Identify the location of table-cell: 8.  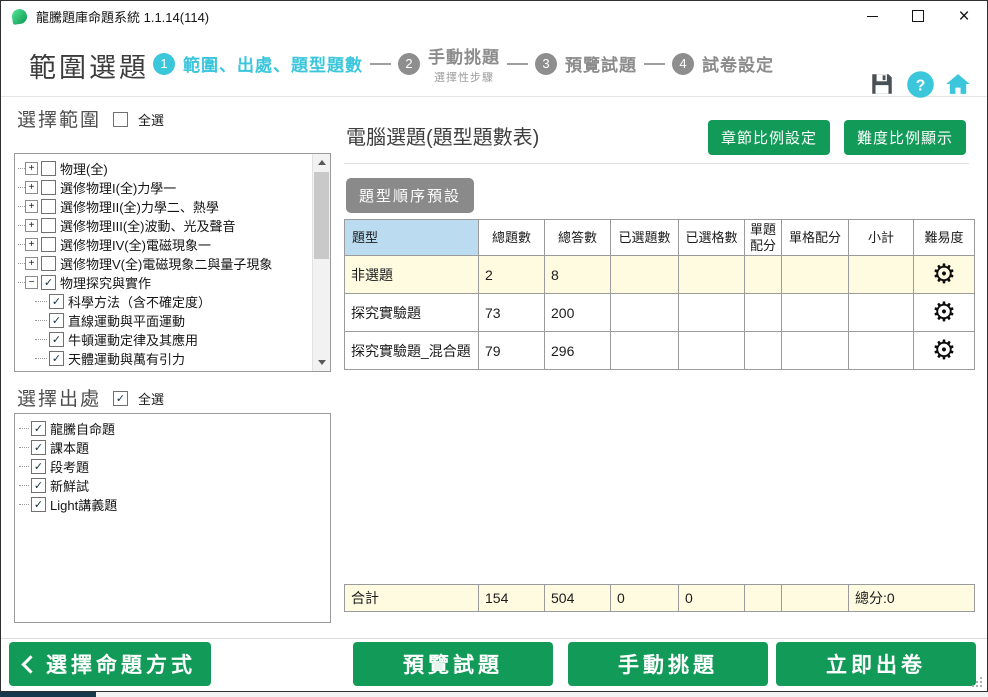
(577, 275).